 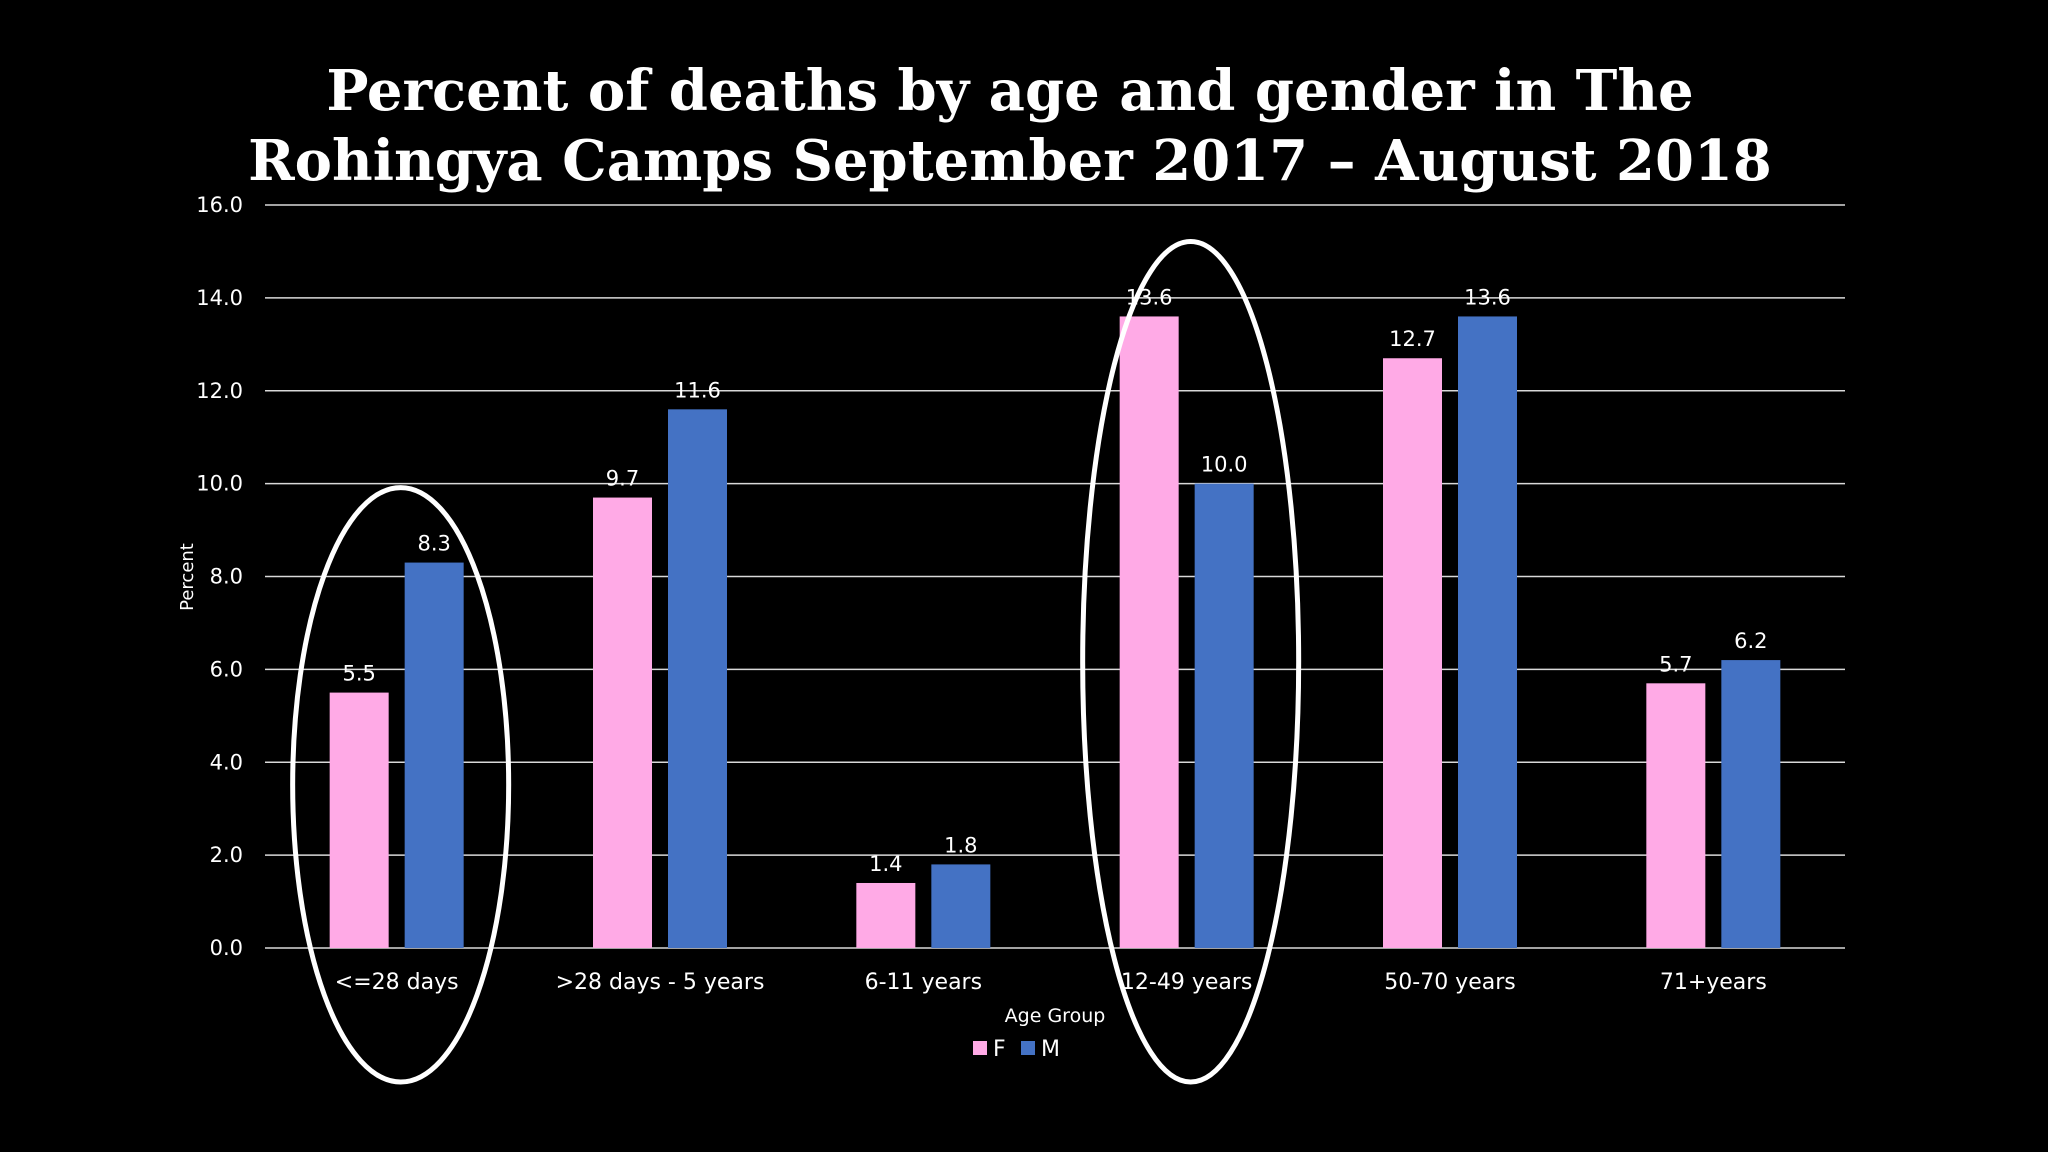 I want to click on y-tick-label: 4.0, so click(x=226, y=762).